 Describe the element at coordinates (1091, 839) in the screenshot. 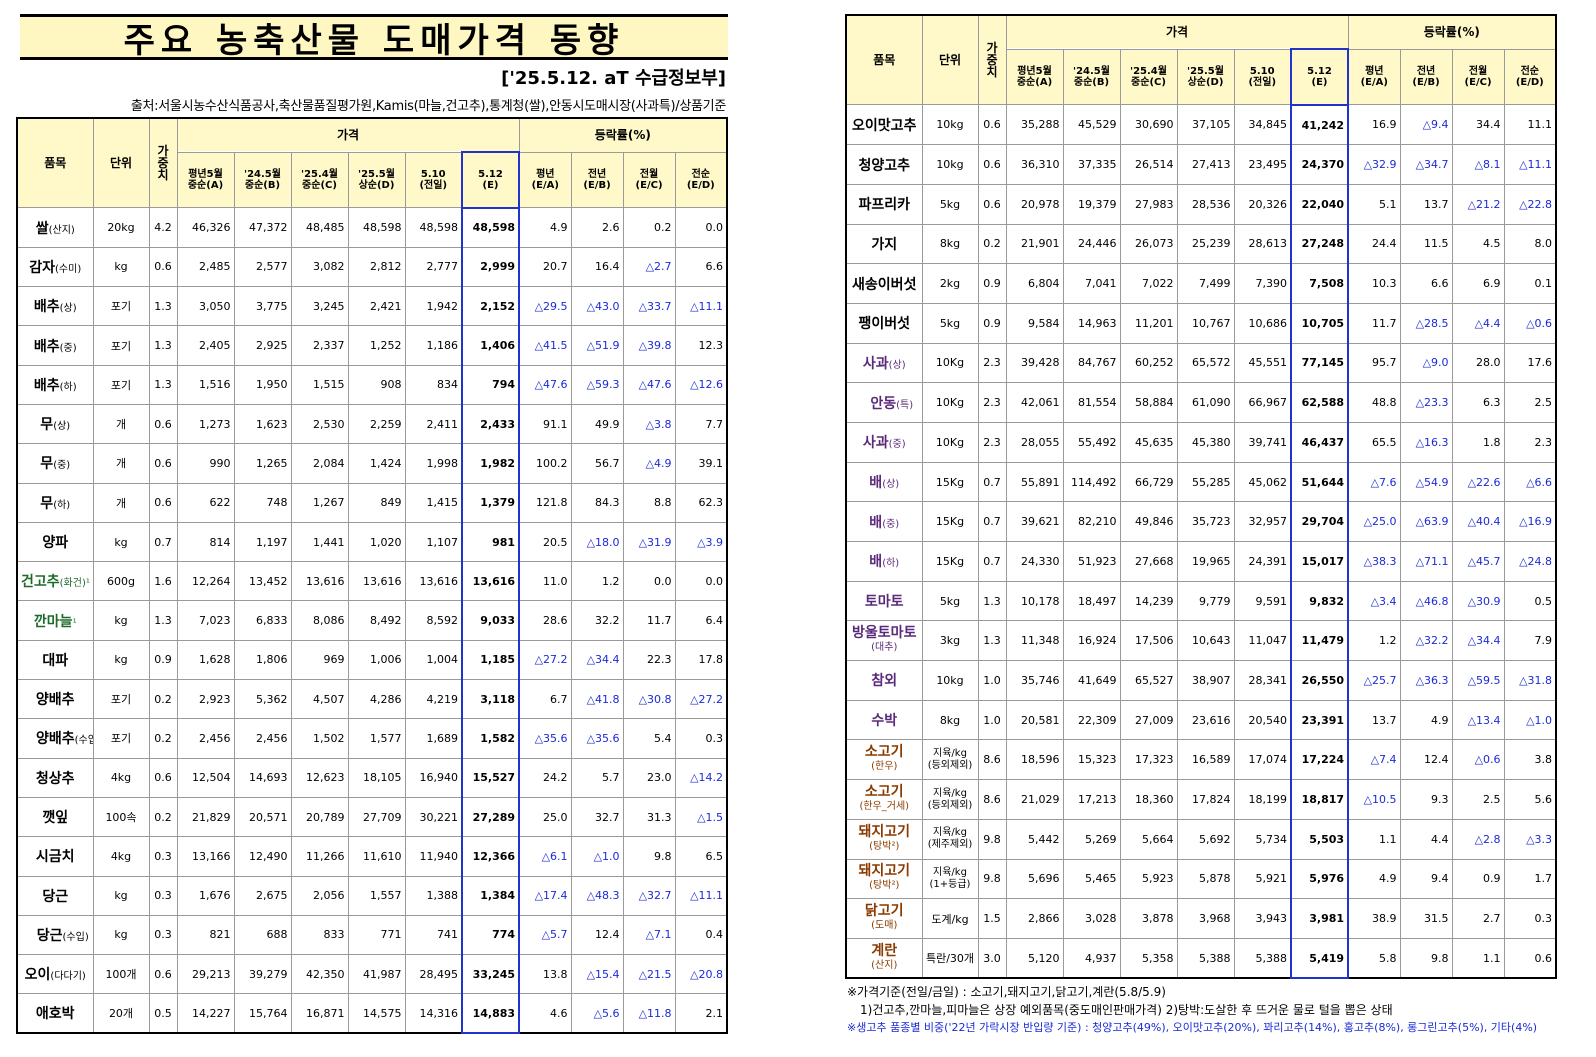

I see `price-cell: 5,269` at that location.